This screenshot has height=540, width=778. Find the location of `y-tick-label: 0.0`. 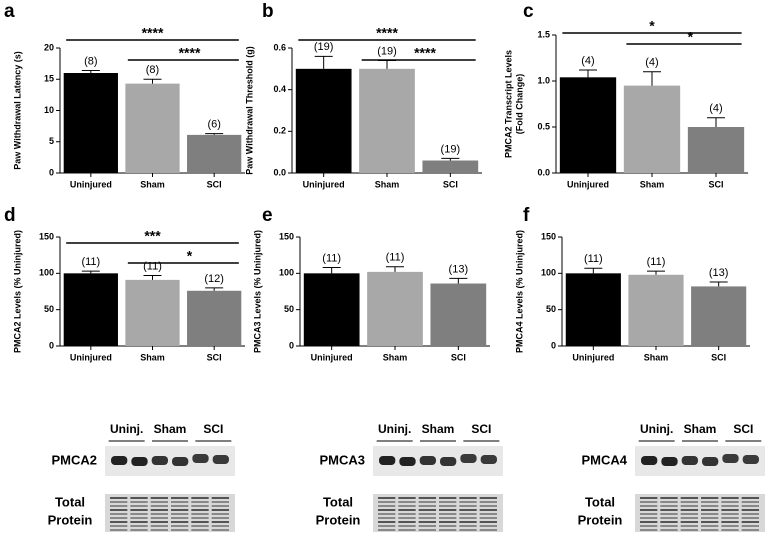

y-tick-label: 0.0 is located at coordinates (279, 172).